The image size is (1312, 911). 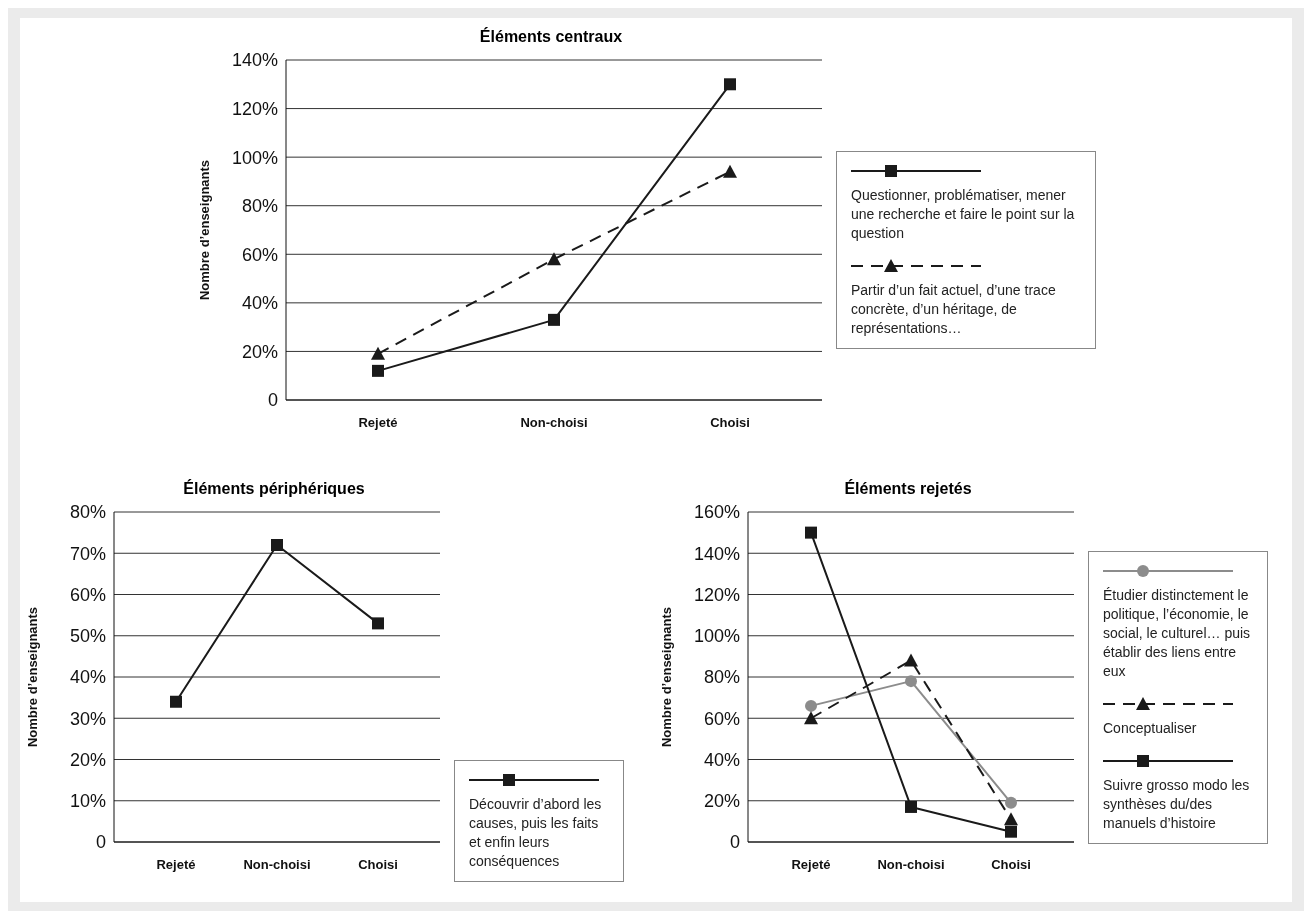 What do you see at coordinates (87, 801) in the screenshot?
I see `y-tick-label: 10%` at bounding box center [87, 801].